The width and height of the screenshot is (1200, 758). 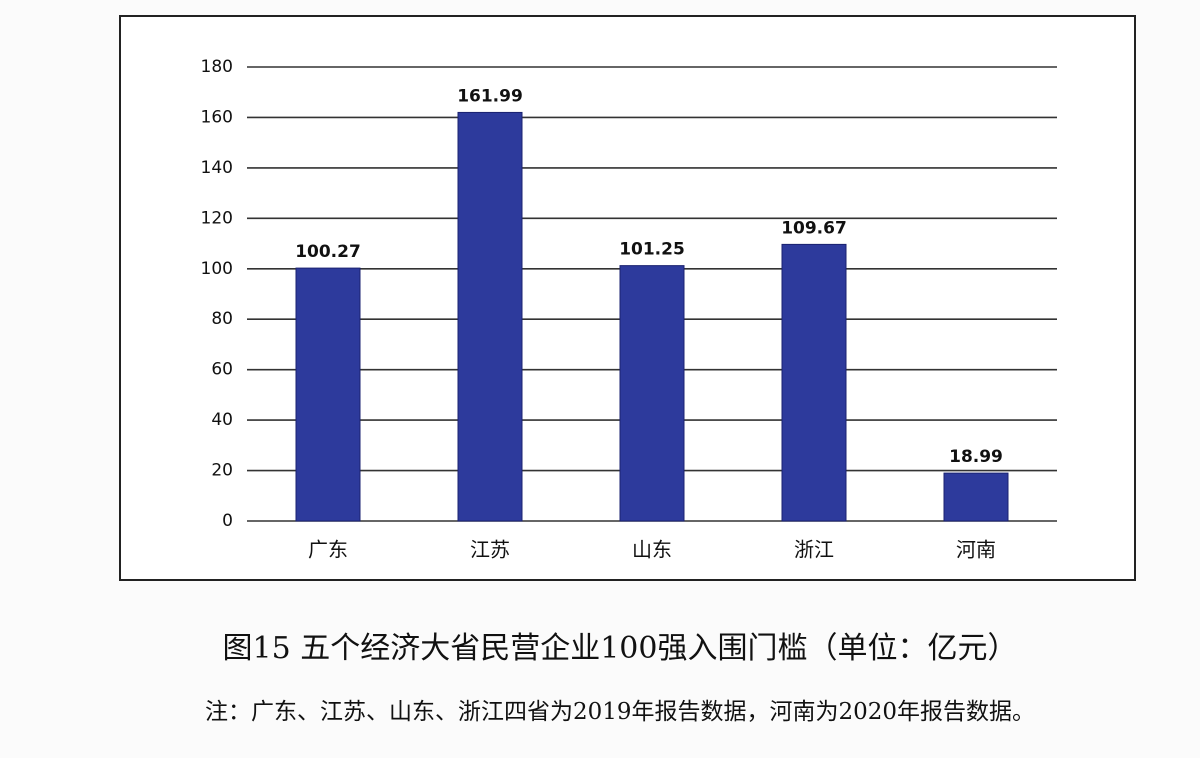 What do you see at coordinates (814, 550) in the screenshot?
I see `x-tick-label: 浙江` at bounding box center [814, 550].